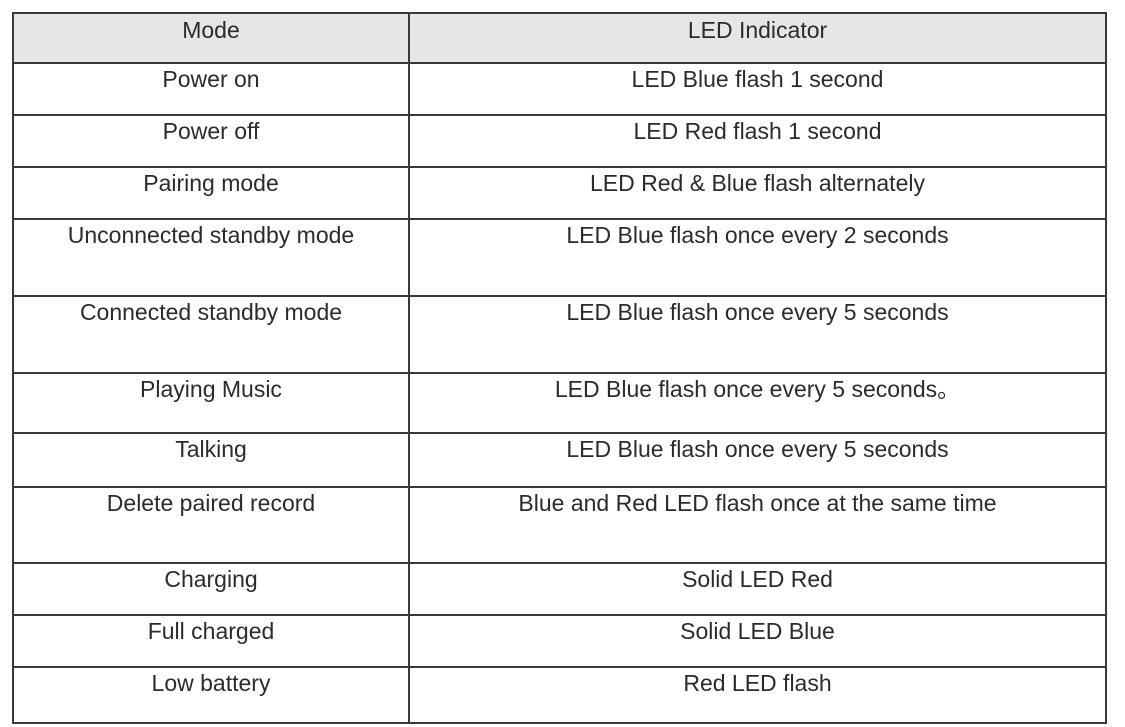 The height and width of the screenshot is (727, 1125). Describe the element at coordinates (757, 257) in the screenshot. I see `led-cell: LED Blue flash once every 2 seconds` at that location.